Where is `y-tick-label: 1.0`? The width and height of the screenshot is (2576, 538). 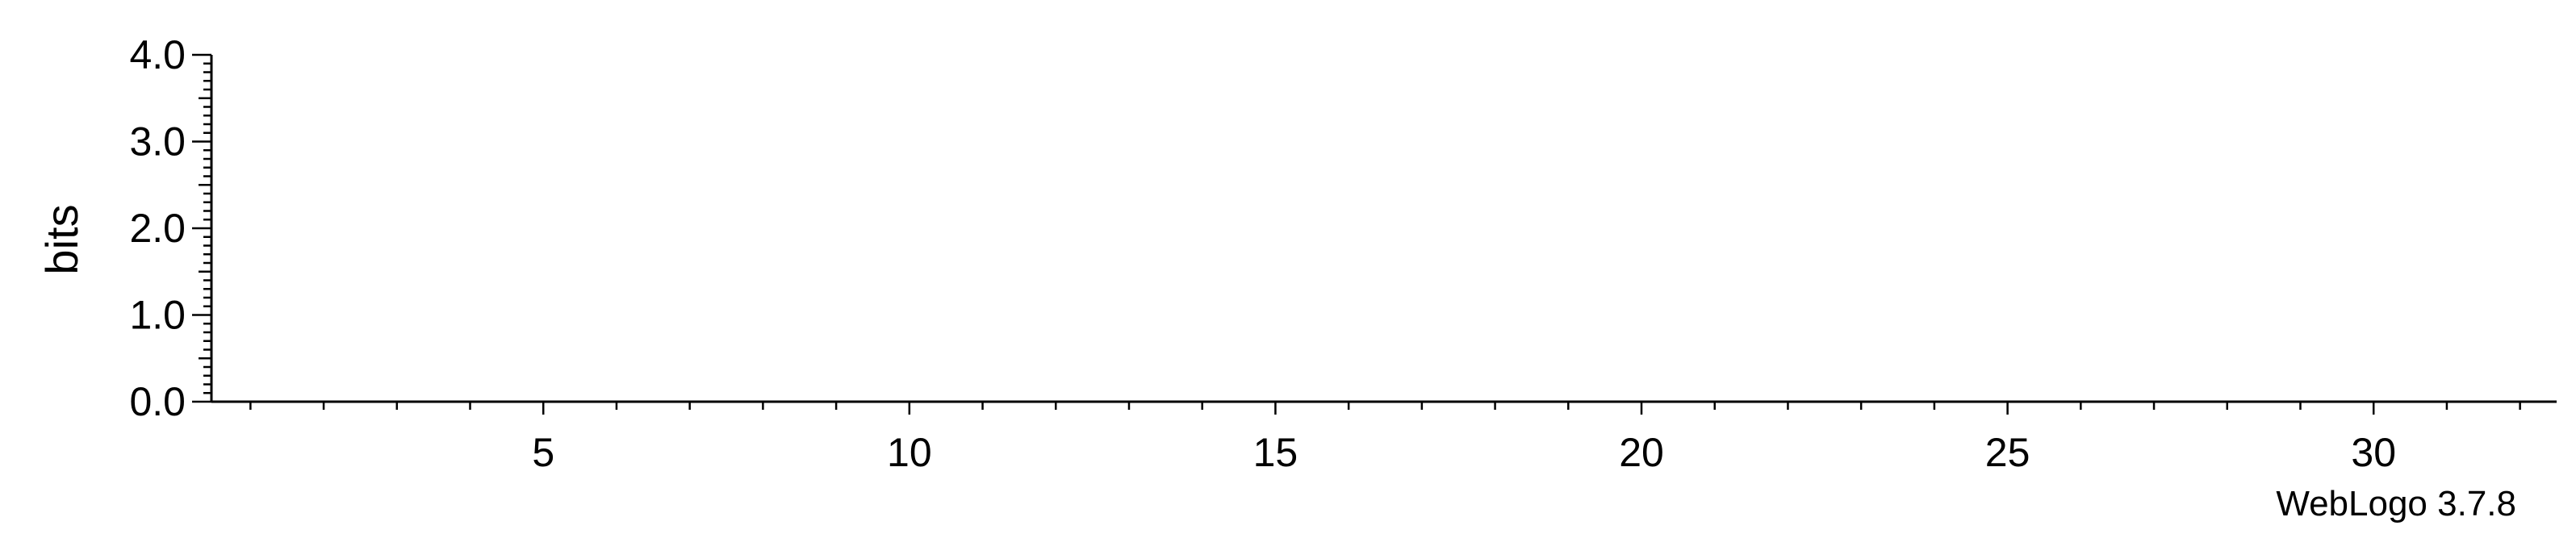 y-tick-label: 1.0 is located at coordinates (157, 316).